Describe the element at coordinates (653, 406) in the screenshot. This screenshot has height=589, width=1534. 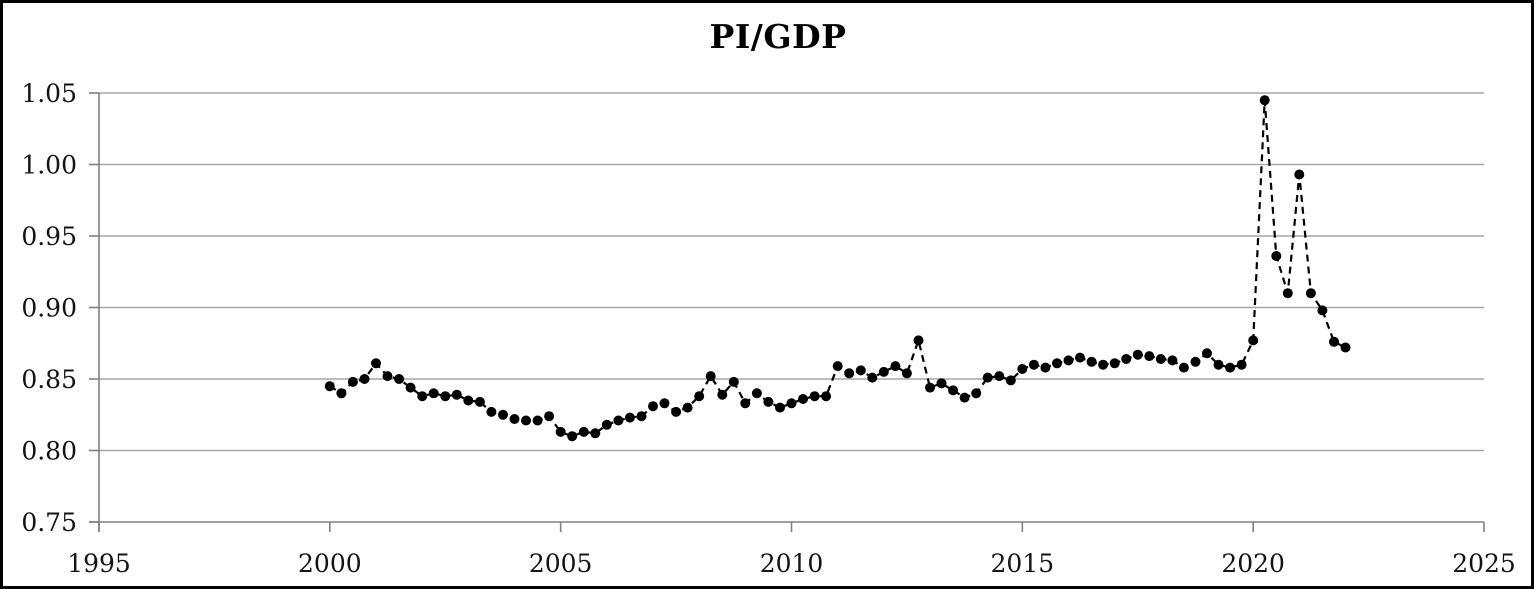
I see `data-point-2007Q1` at that location.